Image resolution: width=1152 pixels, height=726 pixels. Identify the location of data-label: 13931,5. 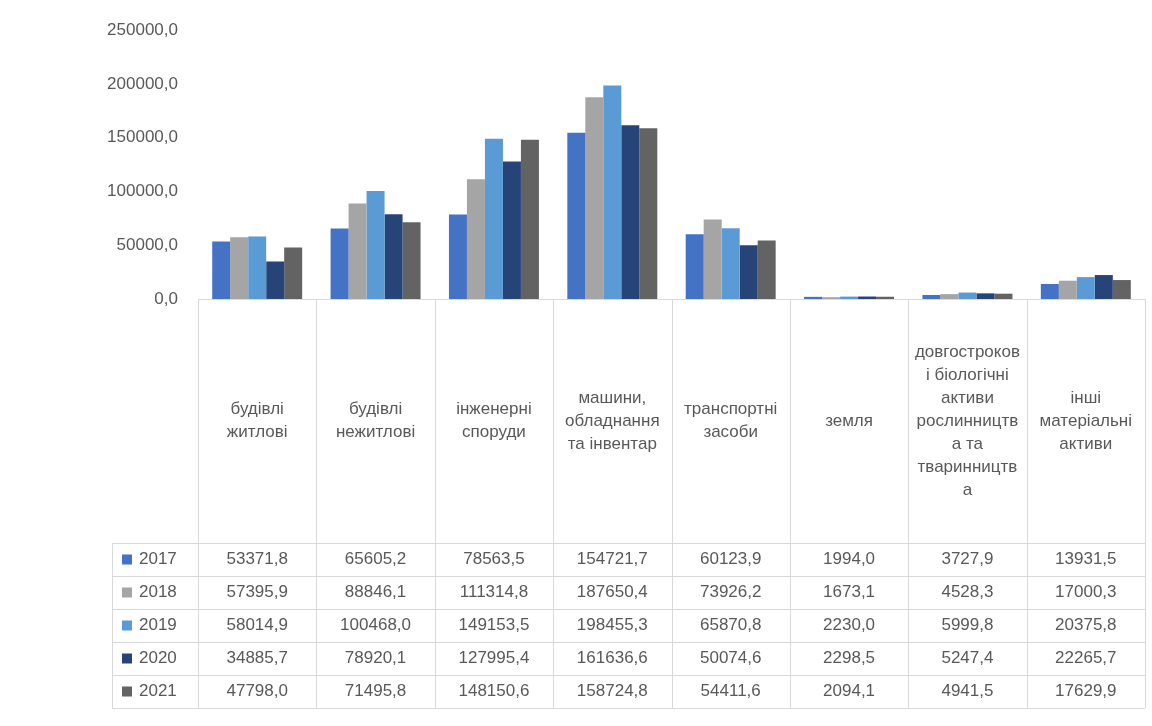
(1086, 559).